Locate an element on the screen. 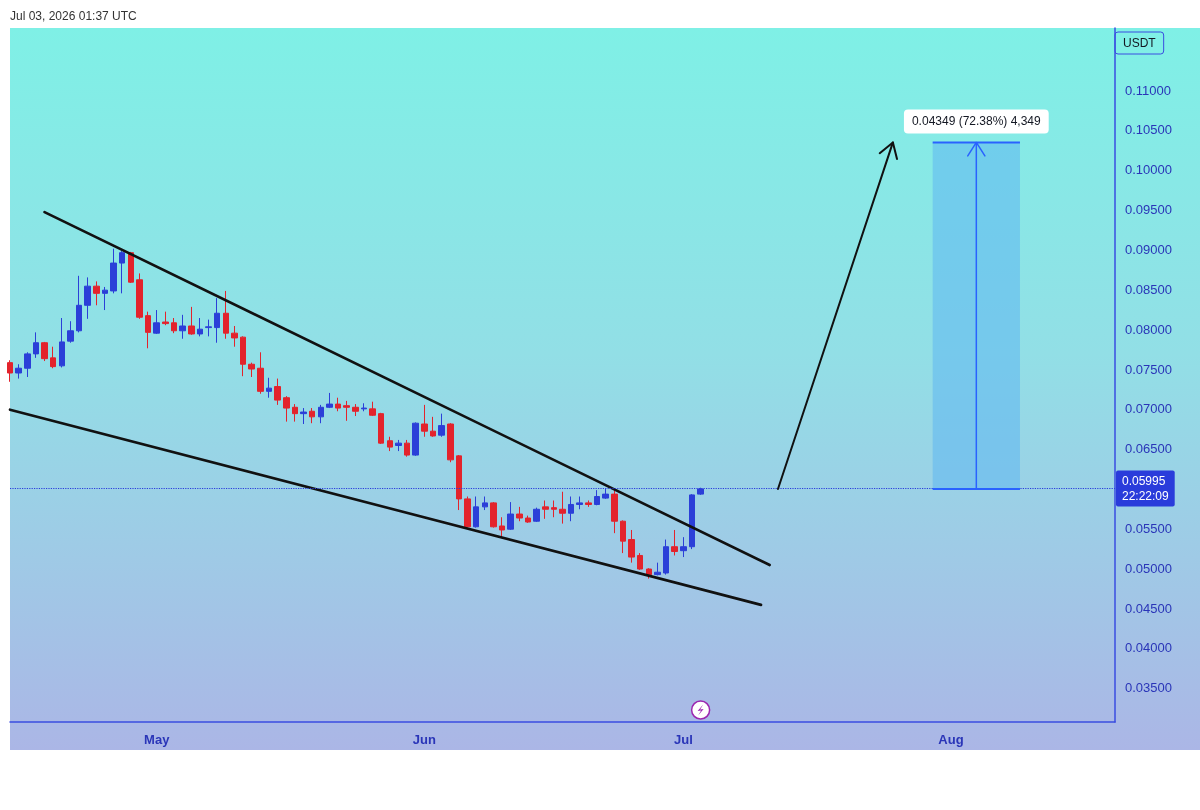 The width and height of the screenshot is (1200, 810). text: Jul 03, 2026 01:37 UTC is located at coordinates (74, 16).